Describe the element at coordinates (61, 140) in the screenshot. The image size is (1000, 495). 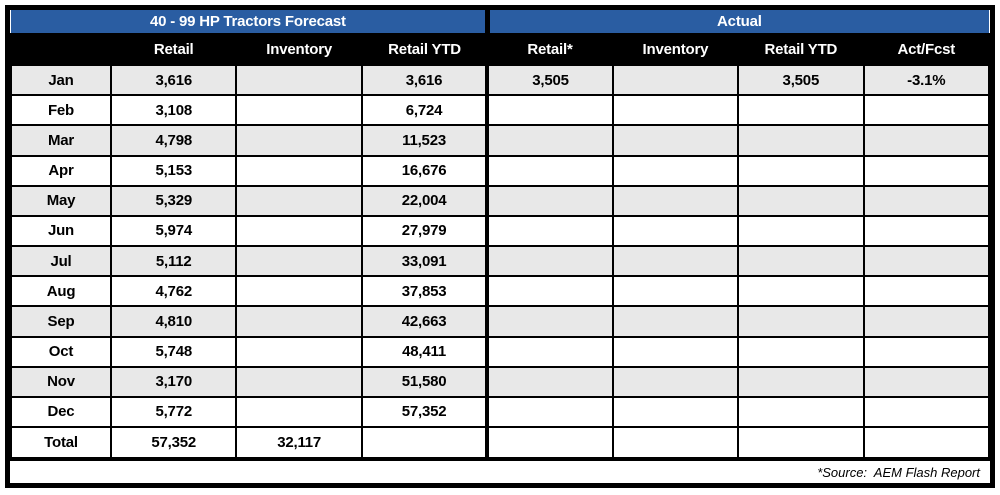
I see `row-label: Mar` at that location.